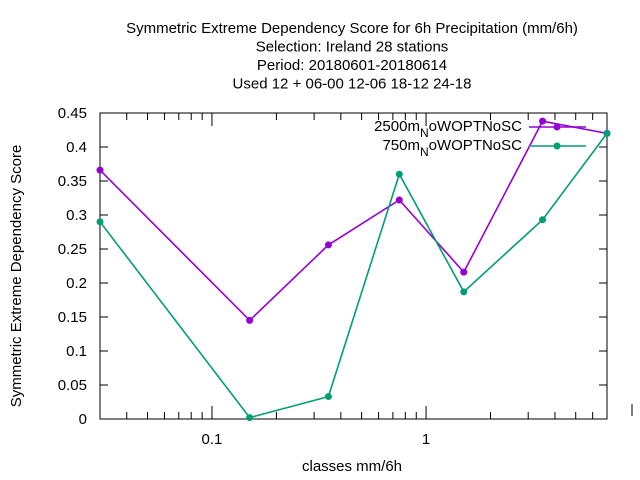  I want to click on legend-label: 750mNoWOPTNoSC, so click(452, 148).